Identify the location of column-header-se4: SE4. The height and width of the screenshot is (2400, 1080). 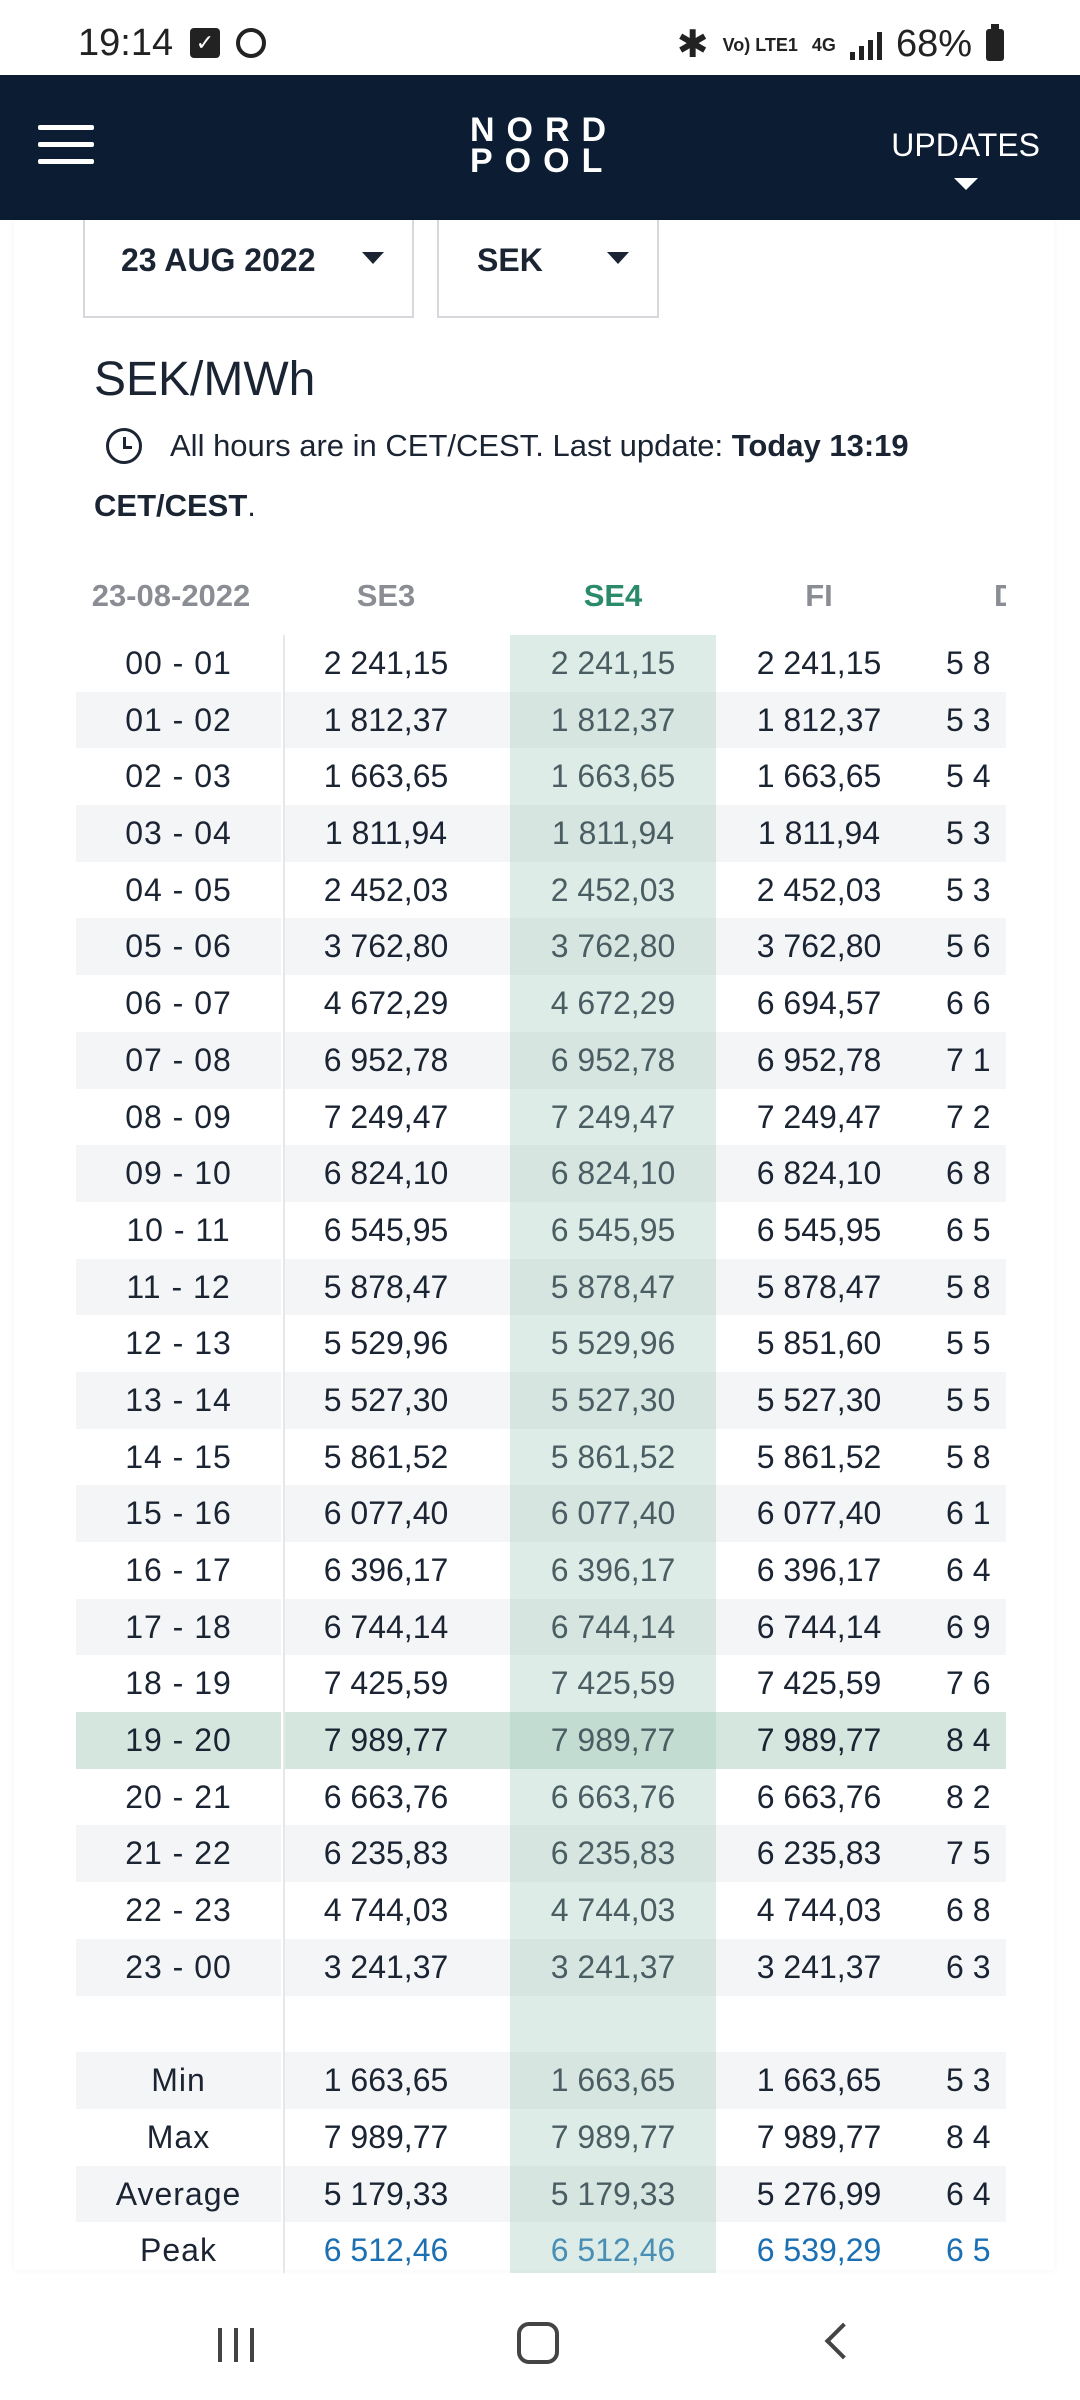
(613, 595).